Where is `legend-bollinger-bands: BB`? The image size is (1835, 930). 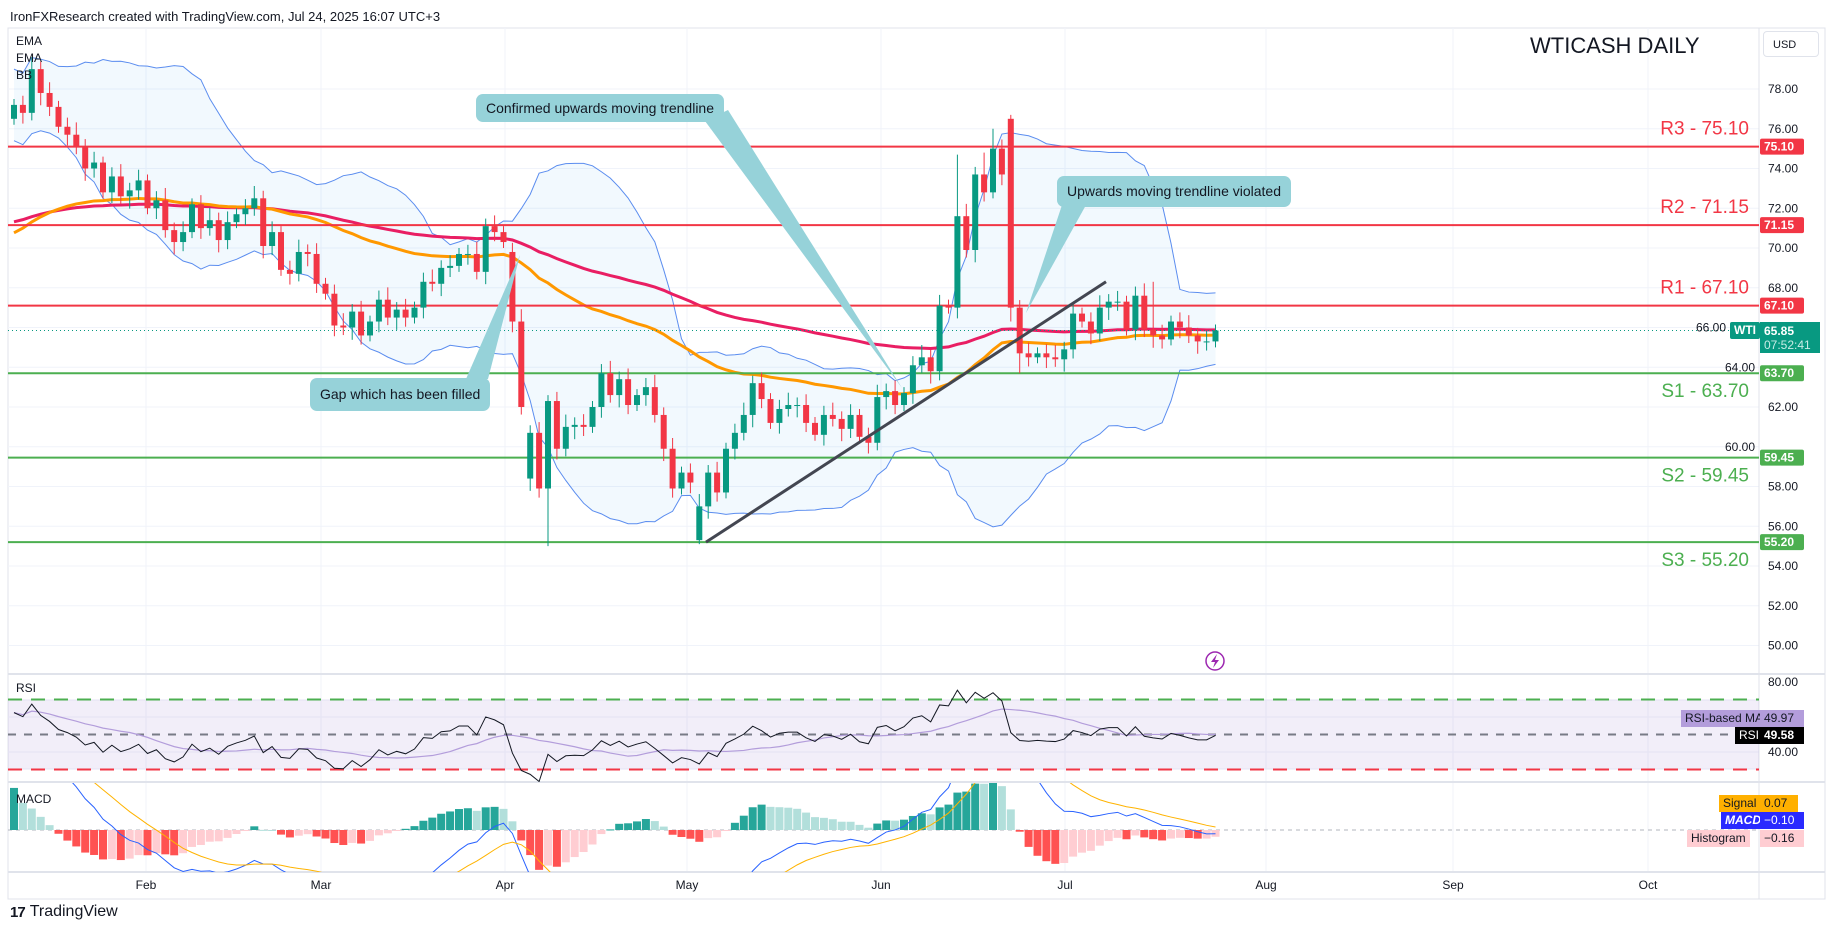
legend-bollinger-bands: BB is located at coordinates (24, 75).